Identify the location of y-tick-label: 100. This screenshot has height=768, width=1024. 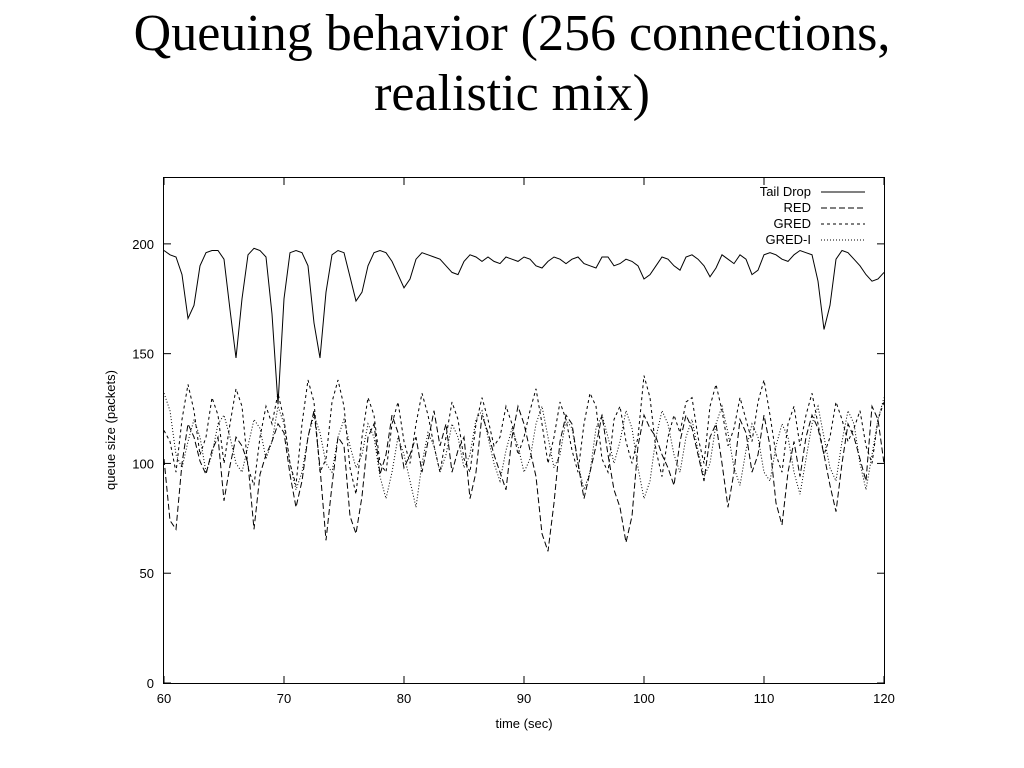
(143, 463).